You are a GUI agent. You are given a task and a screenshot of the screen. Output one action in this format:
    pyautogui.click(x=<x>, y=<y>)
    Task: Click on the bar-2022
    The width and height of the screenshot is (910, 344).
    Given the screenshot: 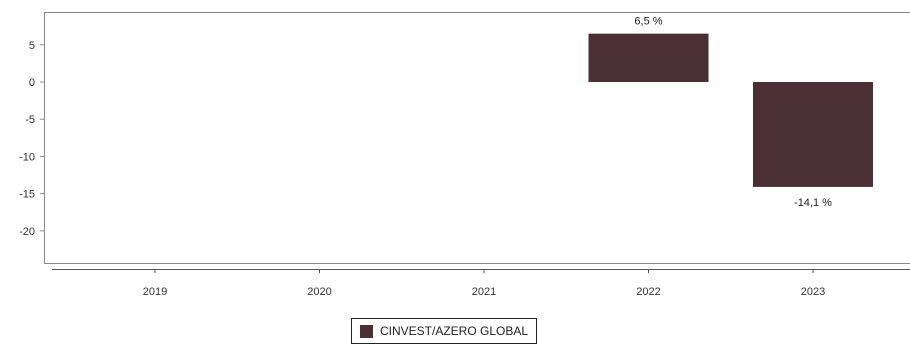 What is the action you would take?
    pyautogui.click(x=649, y=58)
    